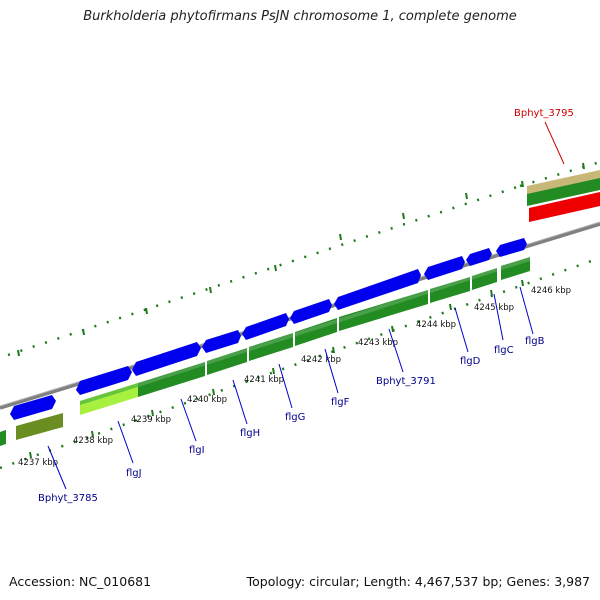  What do you see at coordinates (544, 113) in the screenshot?
I see `gene-label-highlight: Bphyt_3795` at bounding box center [544, 113].